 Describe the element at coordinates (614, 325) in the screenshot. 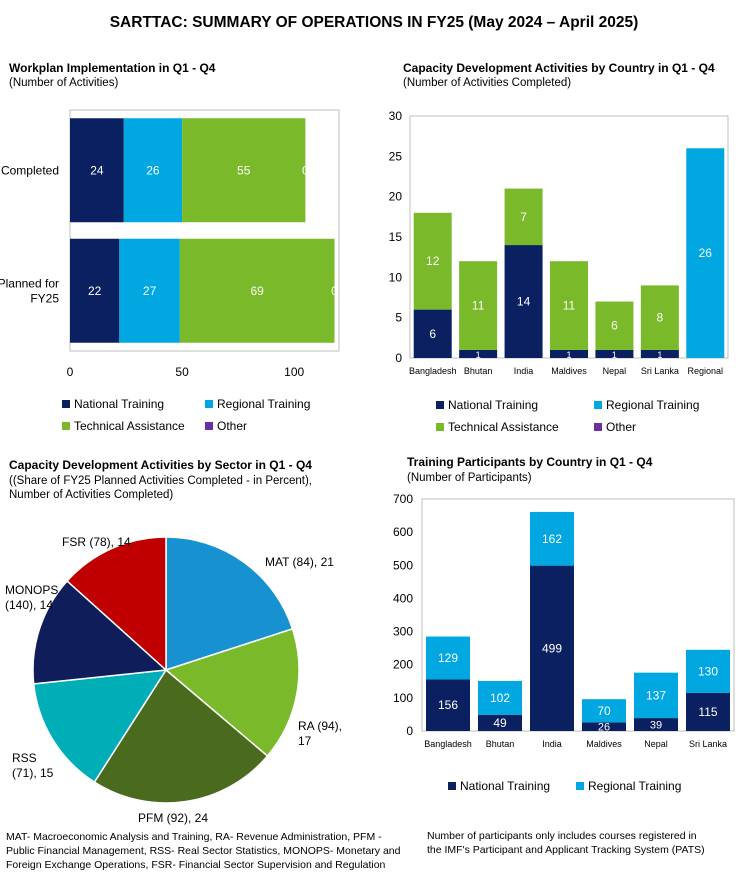

I see `country-bar-technical-assistance-nepal` at that location.